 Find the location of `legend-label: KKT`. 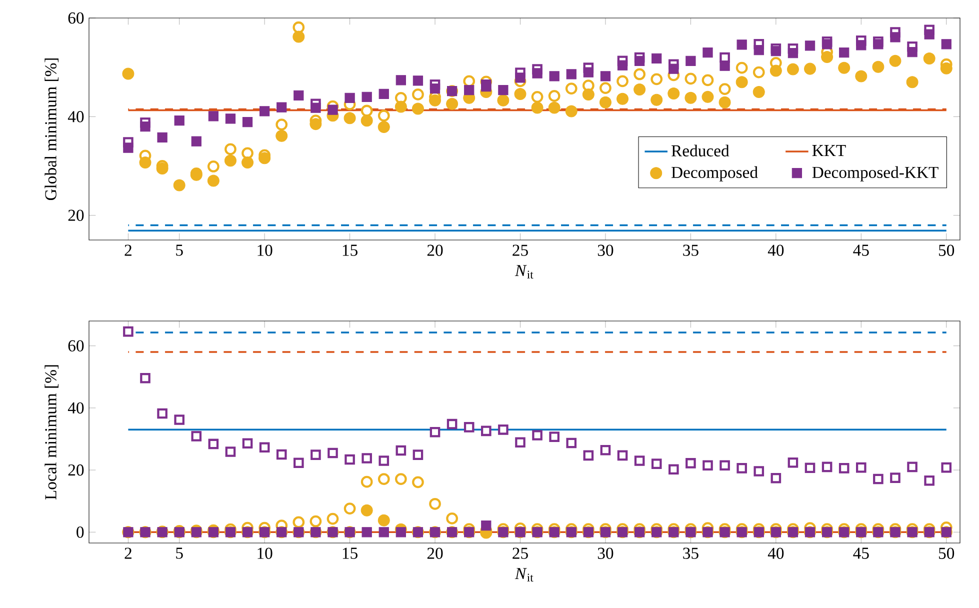

legend-label: KKT is located at coordinates (829, 150).